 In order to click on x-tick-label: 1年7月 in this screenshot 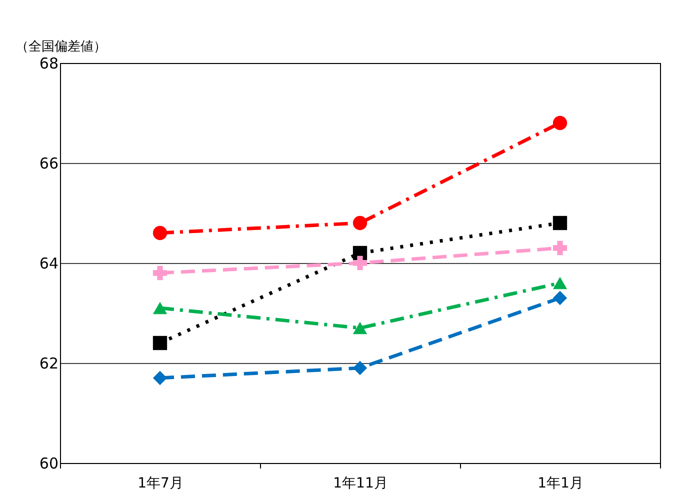, I will do `click(161, 483)`.